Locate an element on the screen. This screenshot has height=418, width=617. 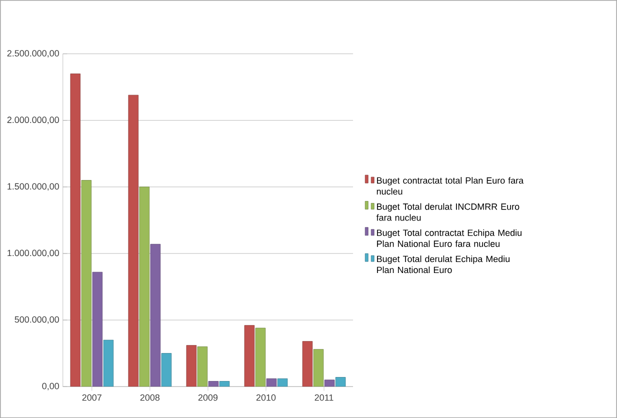
legend-label: Buget Total contractat Echipa Mediu Plan National Euro fara nucleu is located at coordinates (449, 238).